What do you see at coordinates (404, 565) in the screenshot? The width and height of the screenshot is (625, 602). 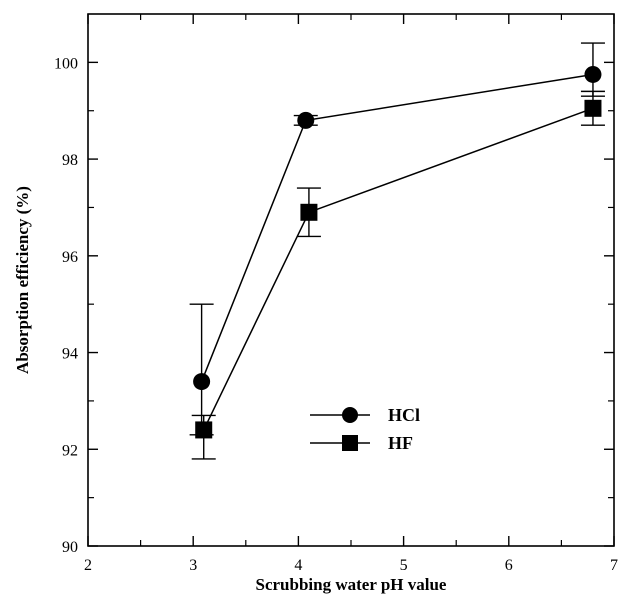 I see `x-tick-label: 5` at bounding box center [404, 565].